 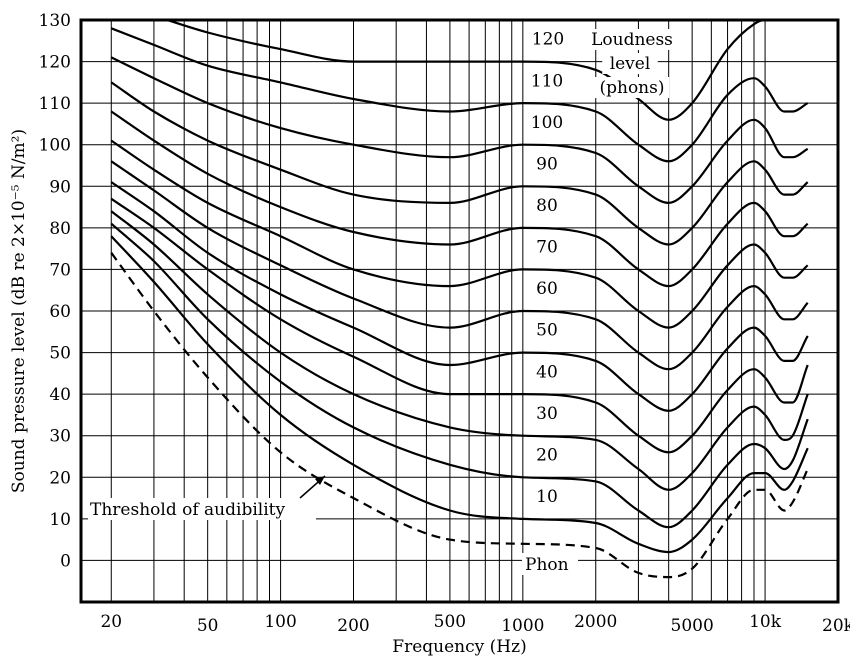 What do you see at coordinates (459, 647) in the screenshot?
I see `x-axis-title: Frequency (Hz)` at bounding box center [459, 647].